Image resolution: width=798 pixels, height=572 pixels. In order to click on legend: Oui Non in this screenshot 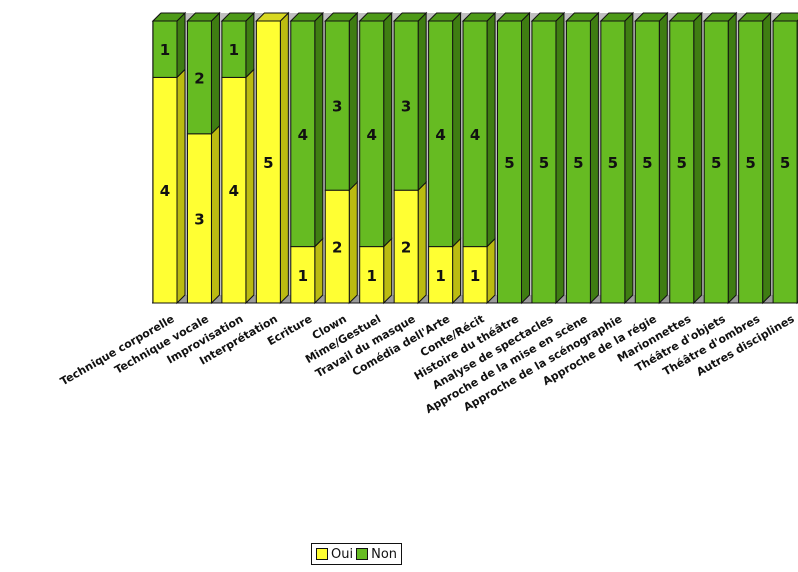, I will do `click(357, 554)`.